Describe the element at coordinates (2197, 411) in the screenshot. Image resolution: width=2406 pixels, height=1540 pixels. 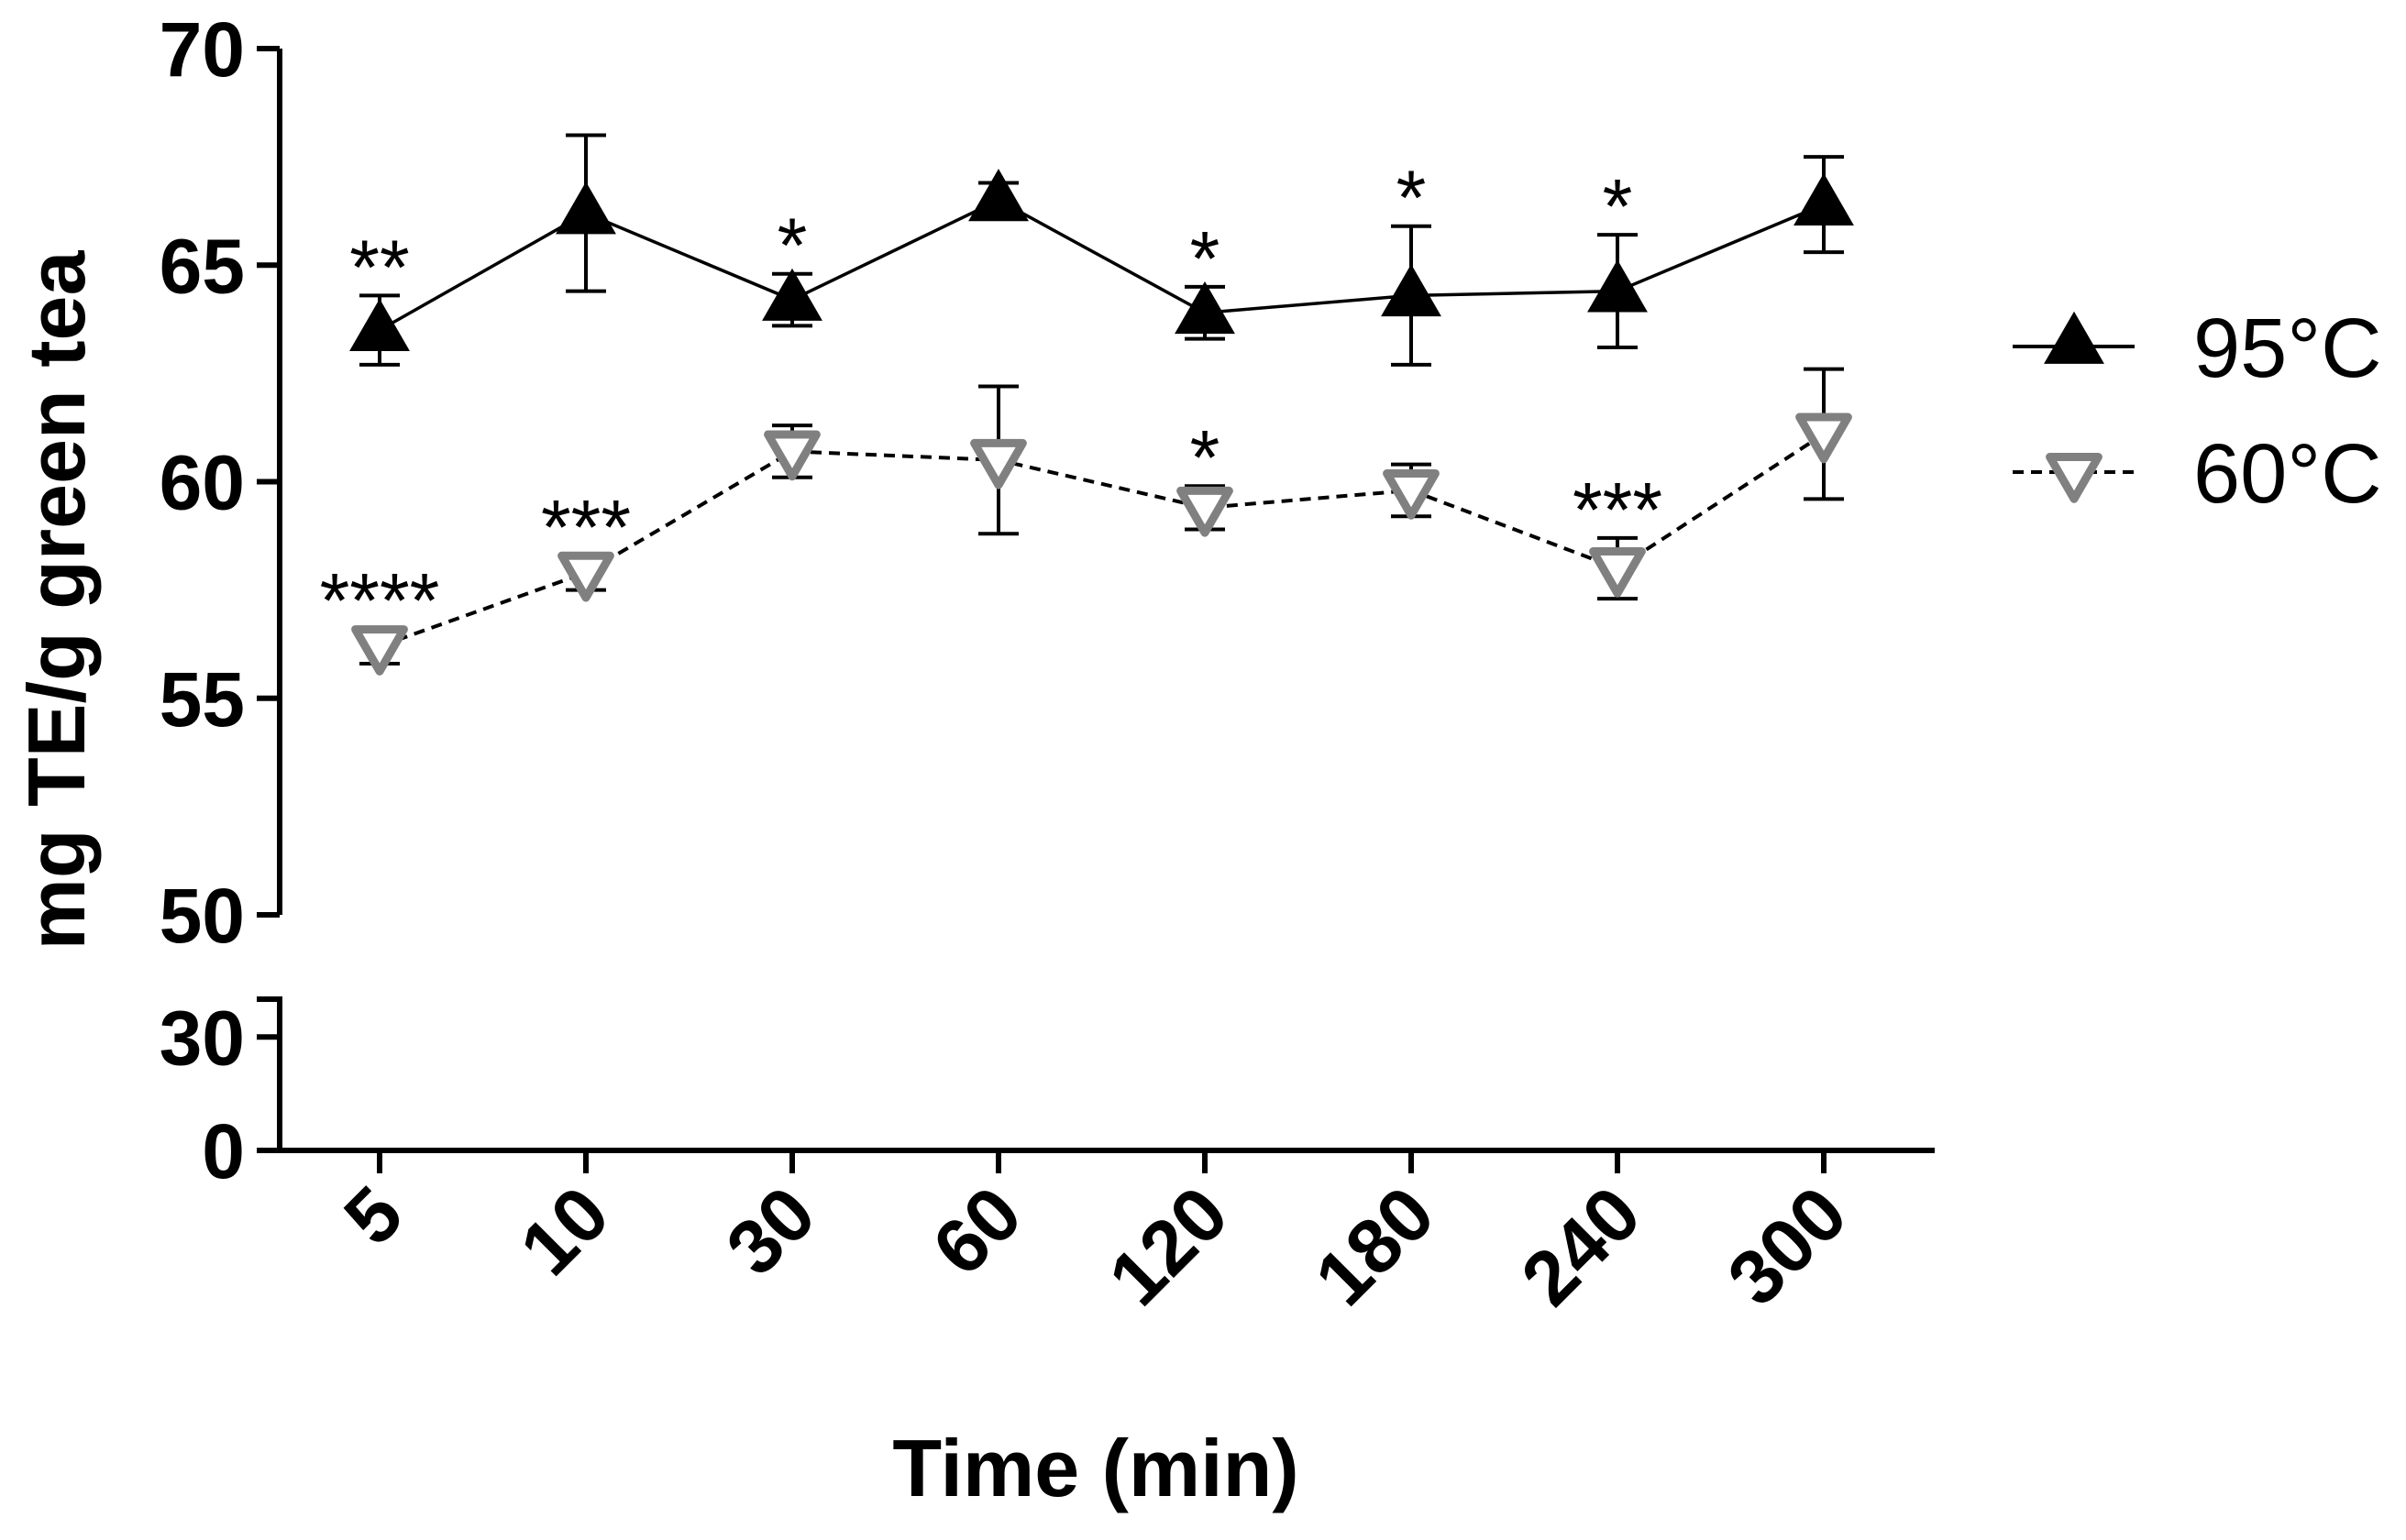
I see `legend: 95°C 60°C` at that location.